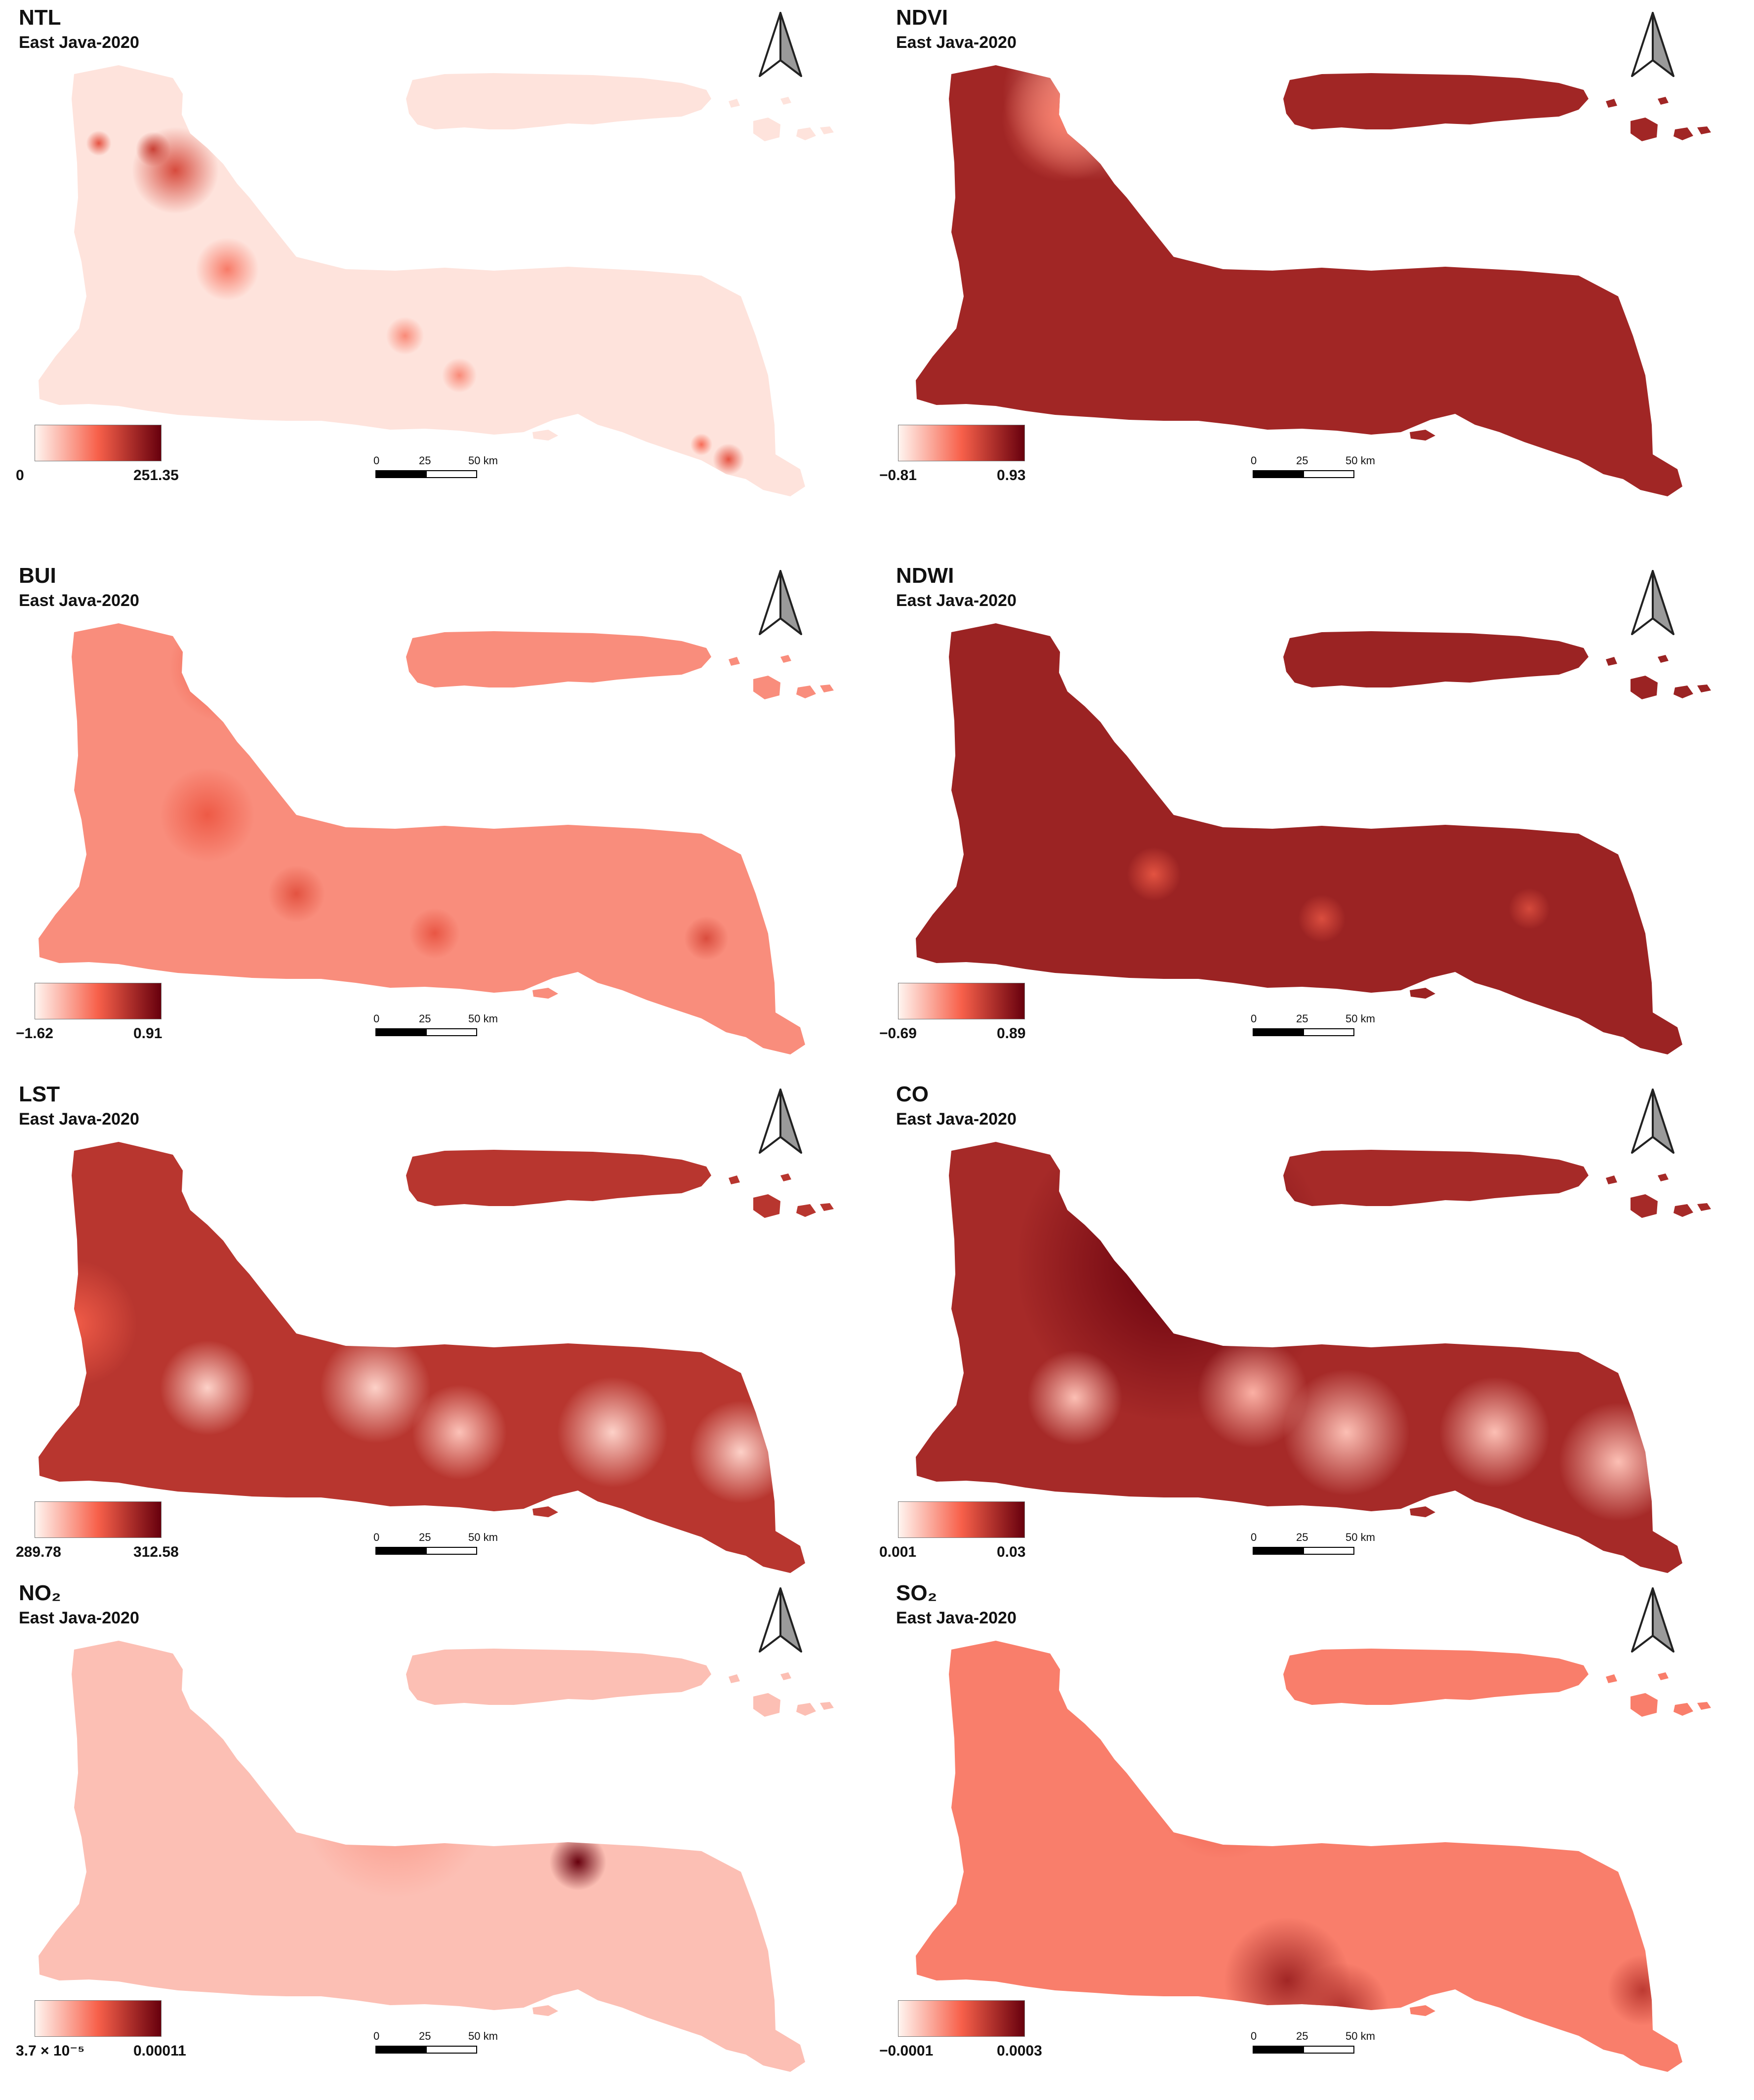  I want to click on legend-max-label: 0.93, so click(1012, 475).